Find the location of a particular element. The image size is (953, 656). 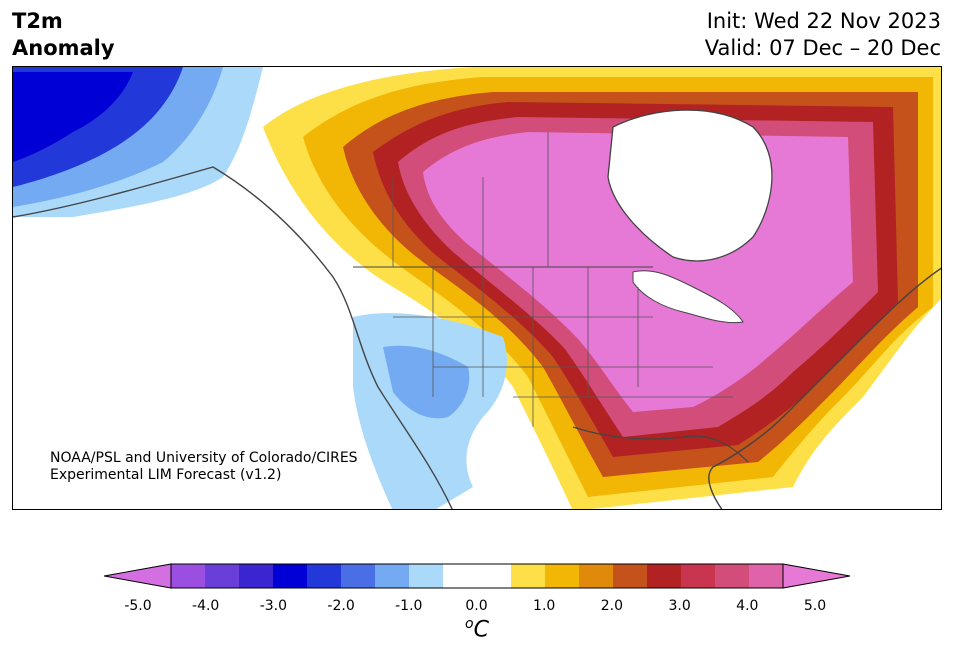

colorbar-tick-label: -3.0 is located at coordinates (273, 606).